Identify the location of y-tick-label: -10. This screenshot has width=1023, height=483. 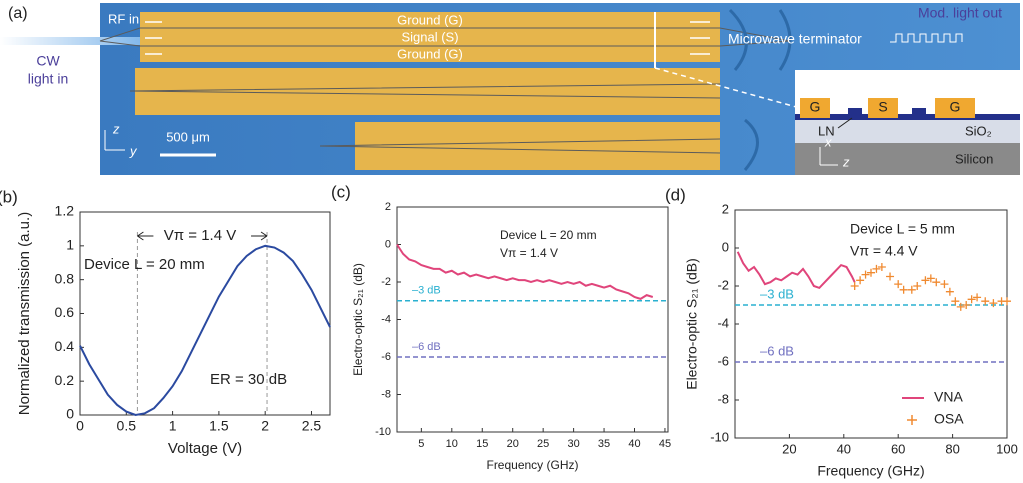
(719, 436).